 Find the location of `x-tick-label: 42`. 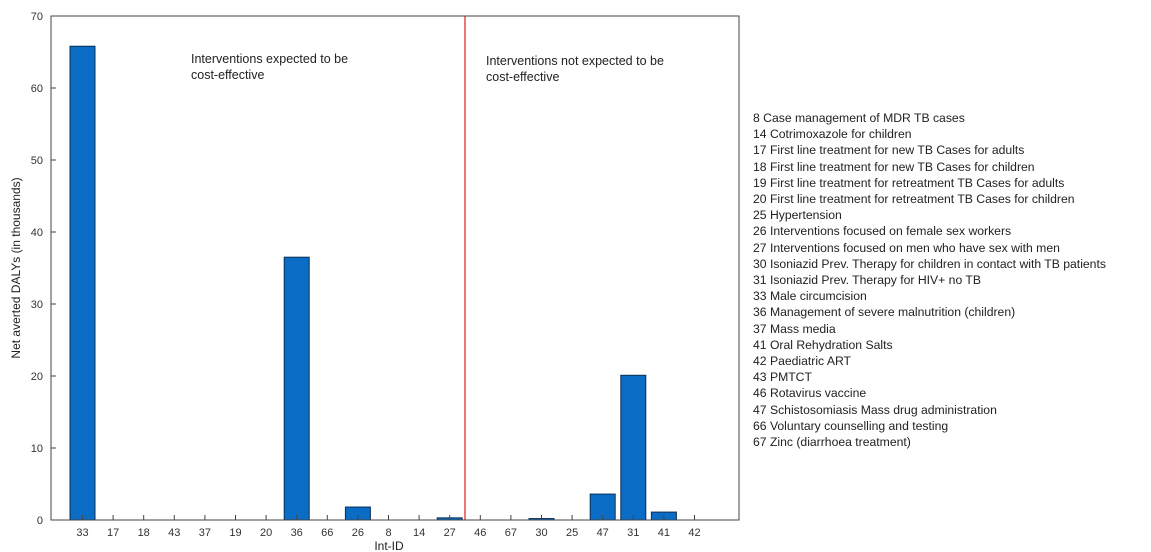

x-tick-label: 42 is located at coordinates (694, 533).